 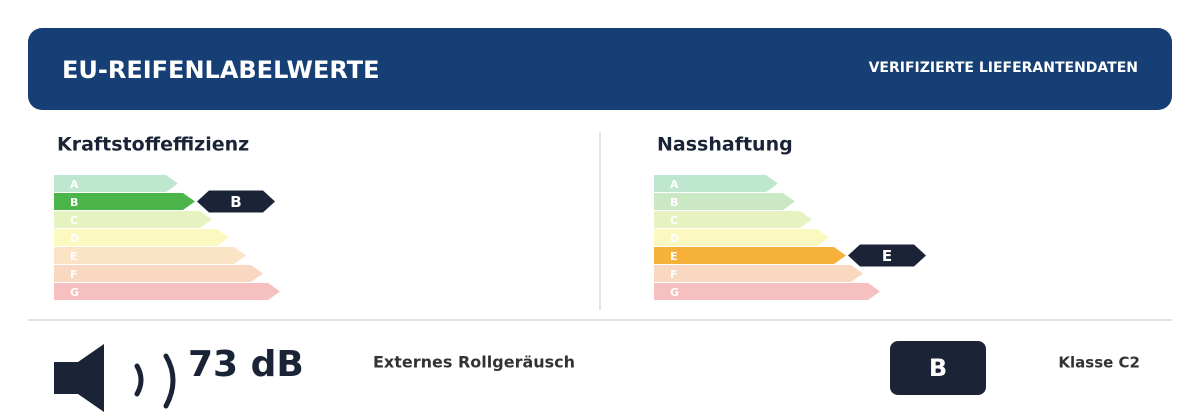 What do you see at coordinates (79, 378) in the screenshot?
I see `speaker-icon` at bounding box center [79, 378].